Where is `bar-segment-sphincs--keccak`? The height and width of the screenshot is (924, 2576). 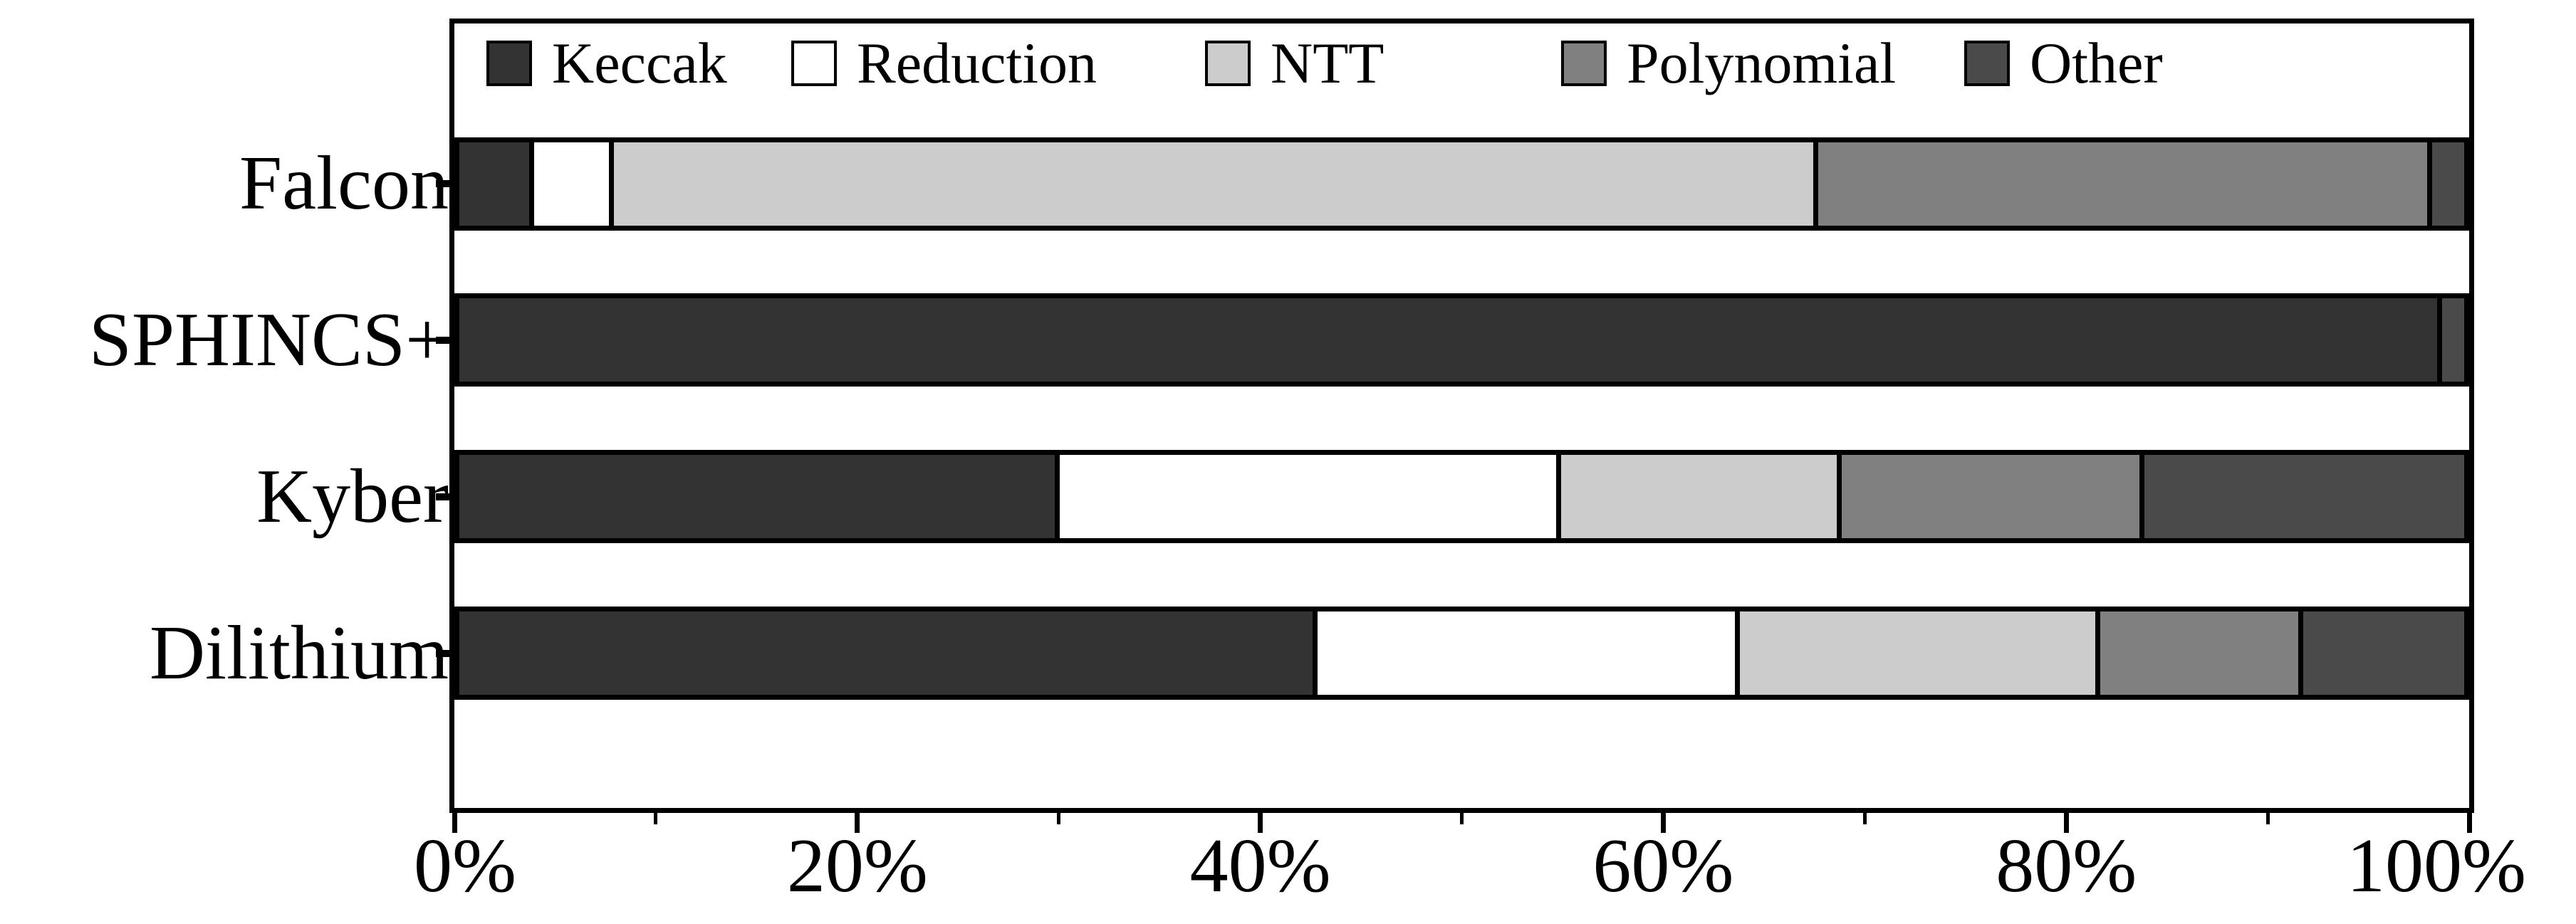 bar-segment-sphincs--keccak is located at coordinates (1448, 340).